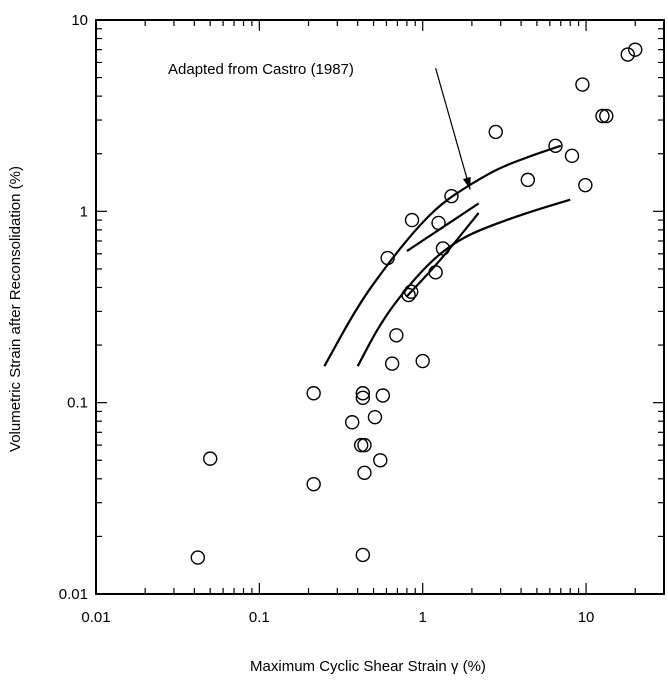 The height and width of the screenshot is (681, 668). What do you see at coordinates (368, 666) in the screenshot?
I see `x-axis-label: Maximum Cyclic Shear Strain γ (%)` at bounding box center [368, 666].